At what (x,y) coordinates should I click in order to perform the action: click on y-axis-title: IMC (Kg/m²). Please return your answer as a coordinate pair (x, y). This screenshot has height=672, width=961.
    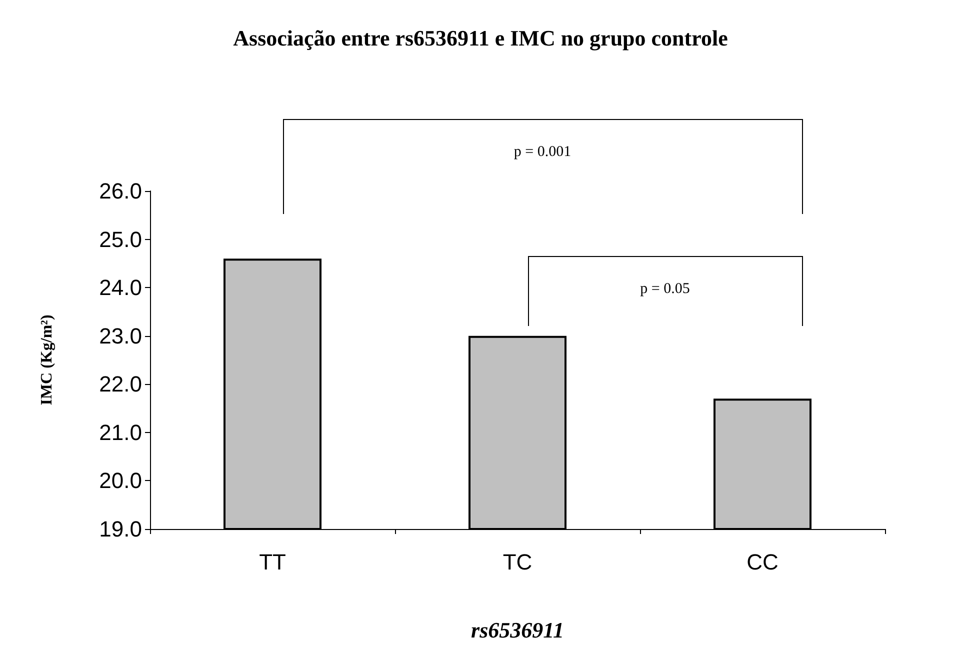
    Looking at the image, I should click on (47, 360).